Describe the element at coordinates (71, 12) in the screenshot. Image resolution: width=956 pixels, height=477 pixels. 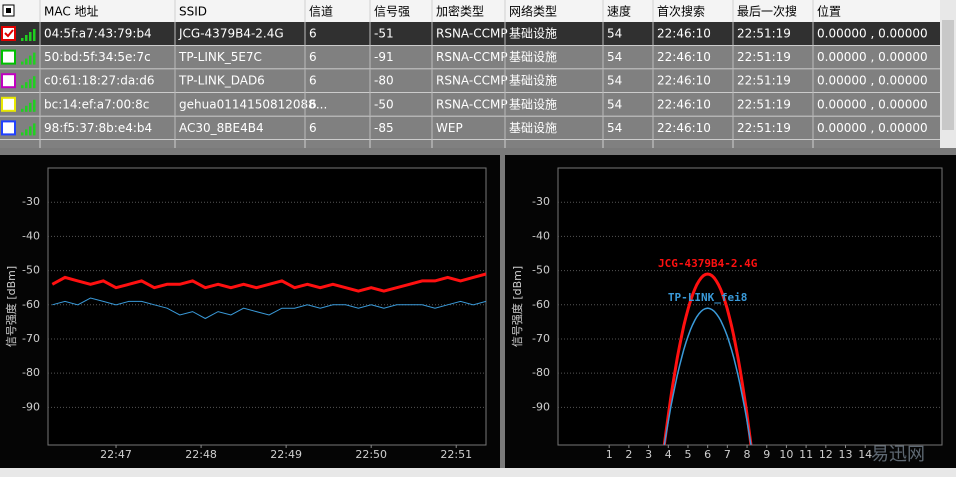
I see `column-header: MAC 地址` at that location.